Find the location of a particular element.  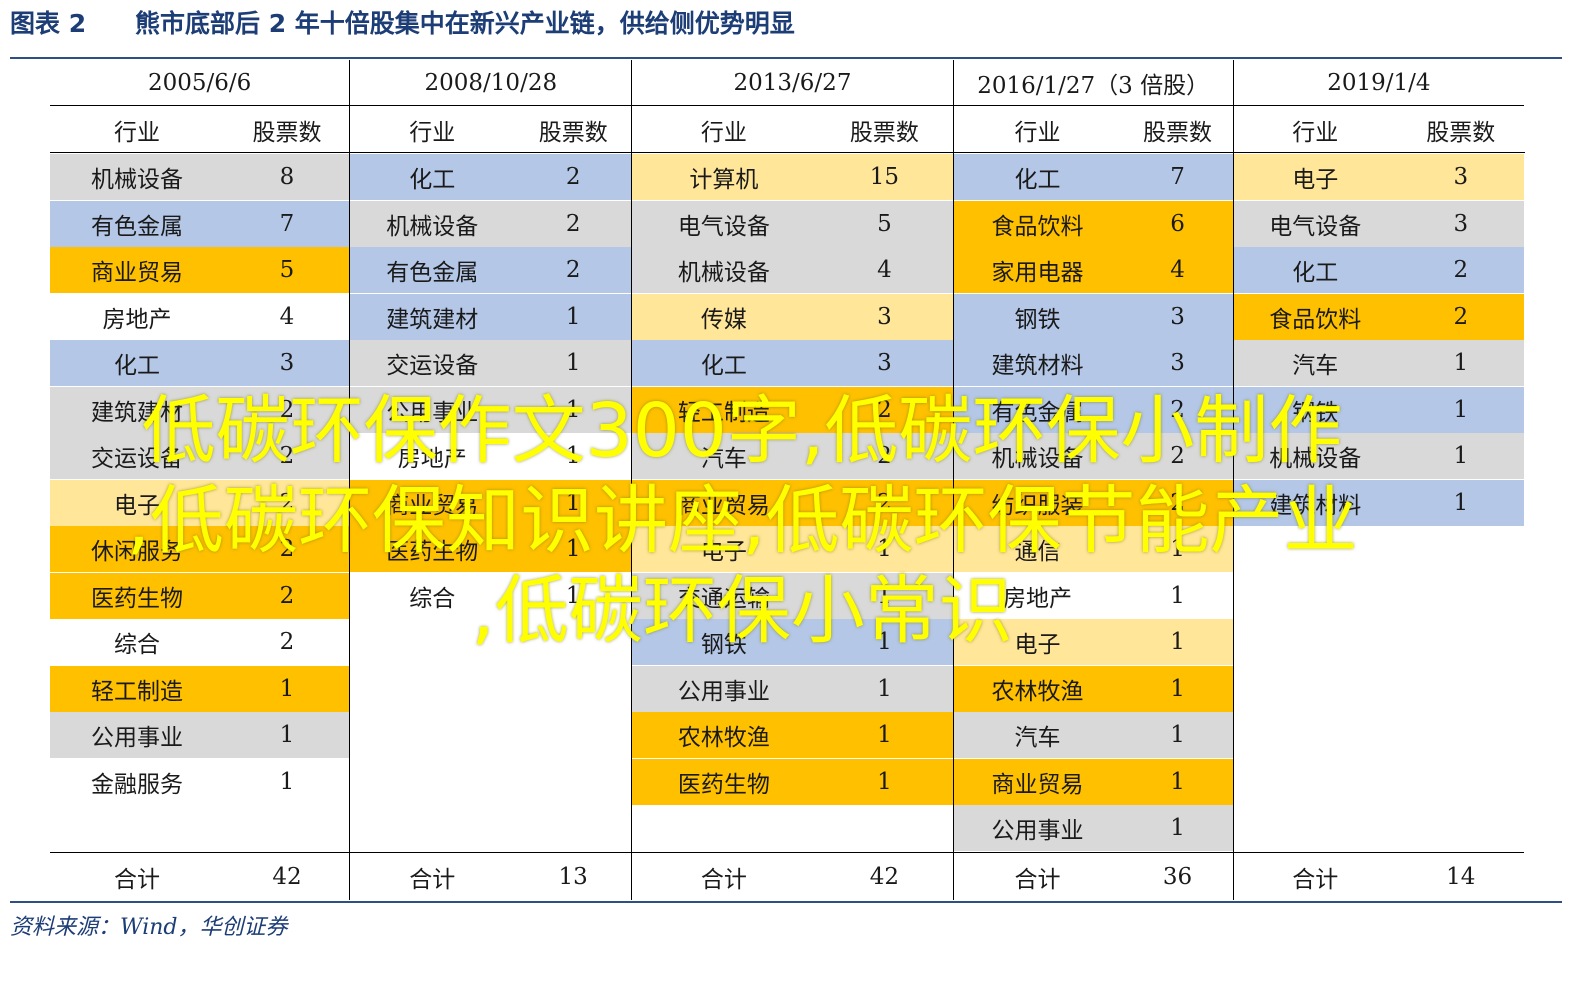

table-row: 有色金属 2 is located at coordinates (1093, 409).